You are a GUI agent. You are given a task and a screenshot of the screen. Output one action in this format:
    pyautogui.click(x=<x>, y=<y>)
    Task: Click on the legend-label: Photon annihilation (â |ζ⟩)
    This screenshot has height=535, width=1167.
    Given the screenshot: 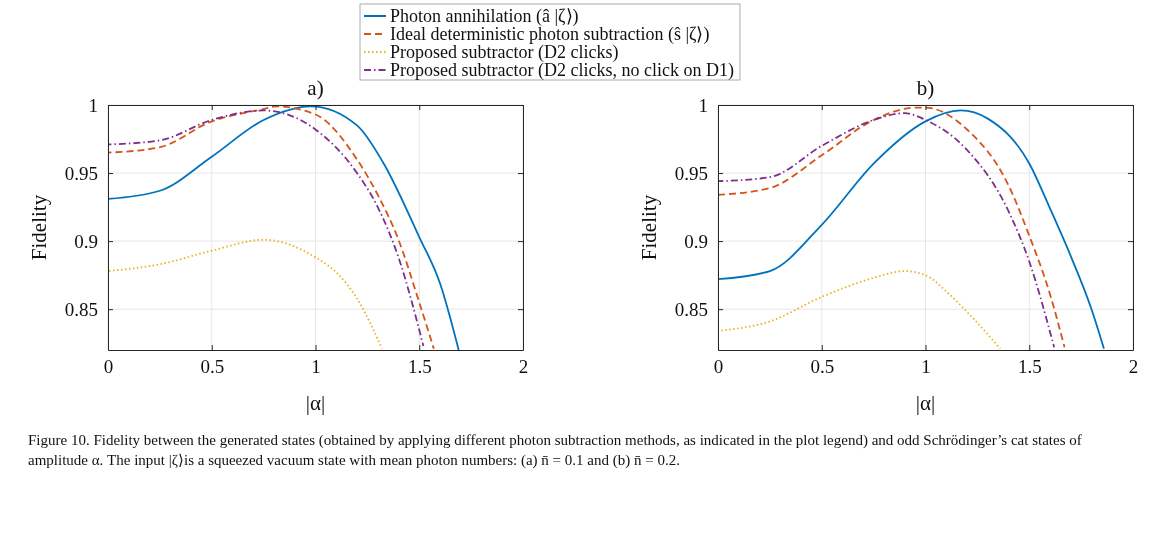 What is the action you would take?
    pyautogui.click(x=484, y=16)
    